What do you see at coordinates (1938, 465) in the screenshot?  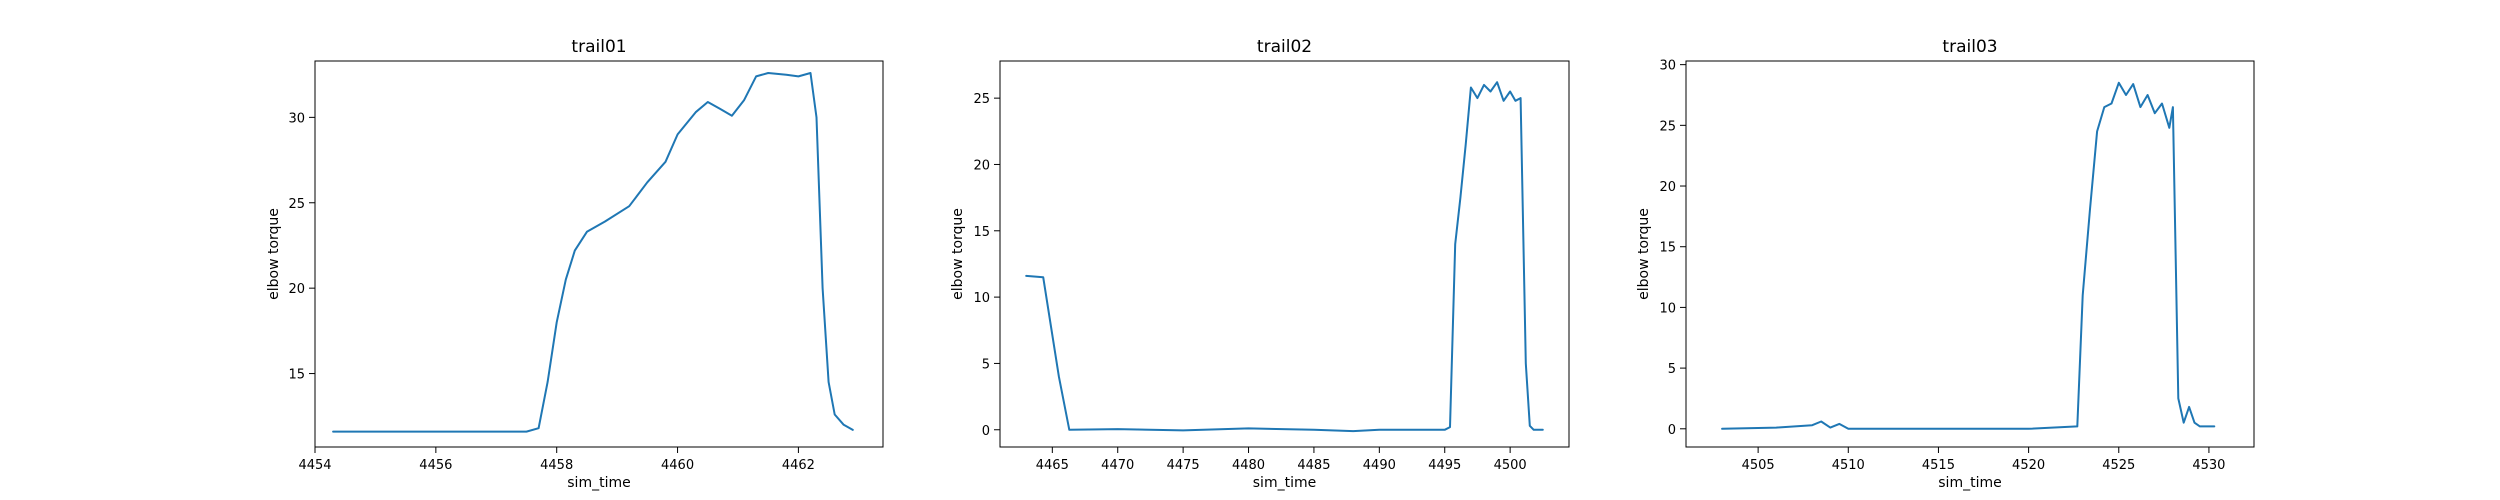 I see `x-tick-label: 4515` at bounding box center [1938, 465].